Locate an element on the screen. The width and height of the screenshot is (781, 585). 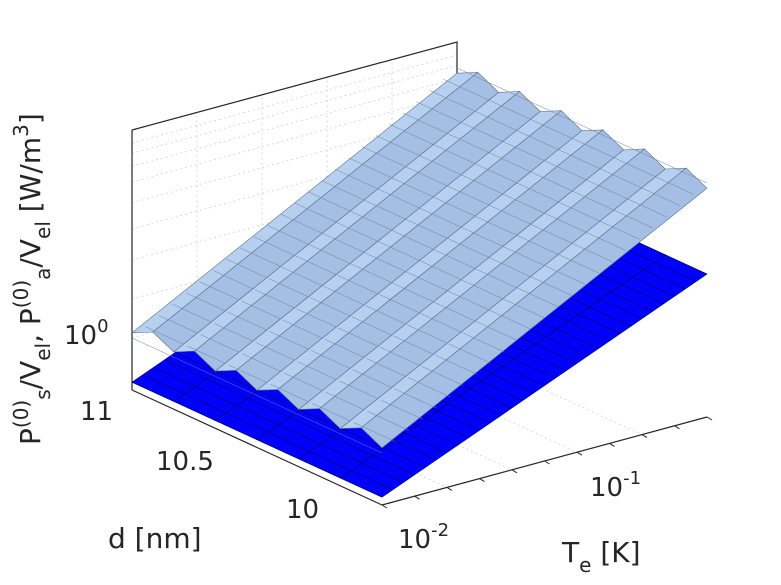
z-tick-label: 100 is located at coordinates (86, 333).